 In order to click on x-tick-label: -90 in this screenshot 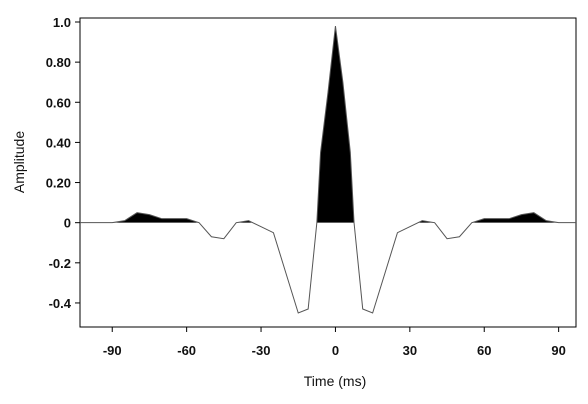, I will do `click(112, 350)`.